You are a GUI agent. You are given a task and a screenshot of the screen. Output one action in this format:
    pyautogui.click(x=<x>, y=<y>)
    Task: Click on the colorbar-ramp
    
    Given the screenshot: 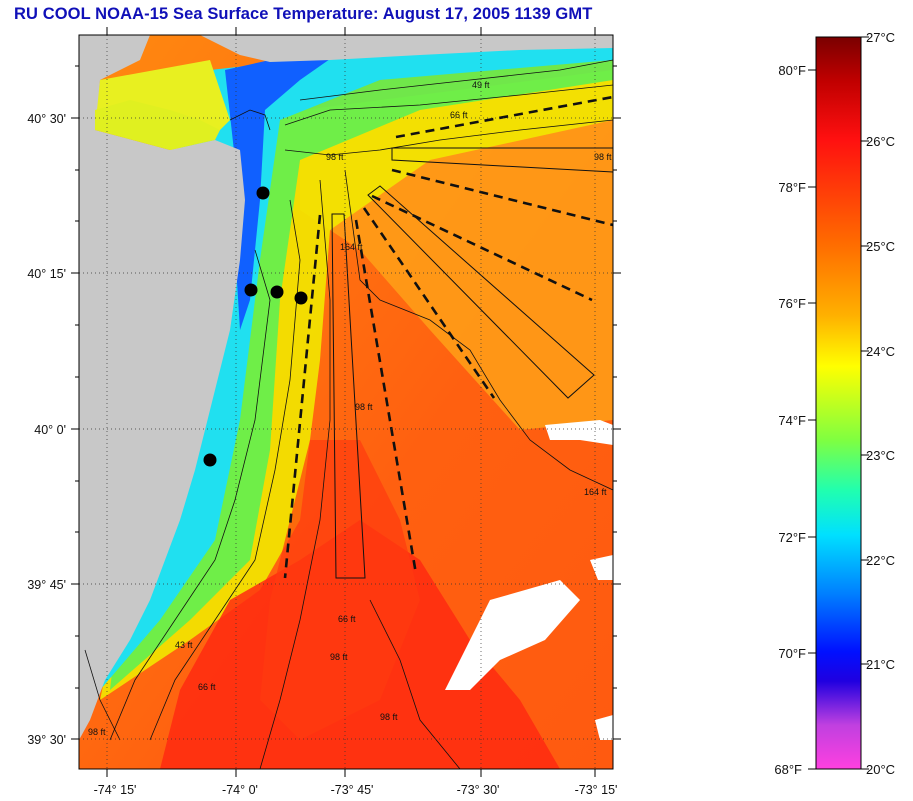 What is the action you would take?
    pyautogui.click(x=838, y=403)
    